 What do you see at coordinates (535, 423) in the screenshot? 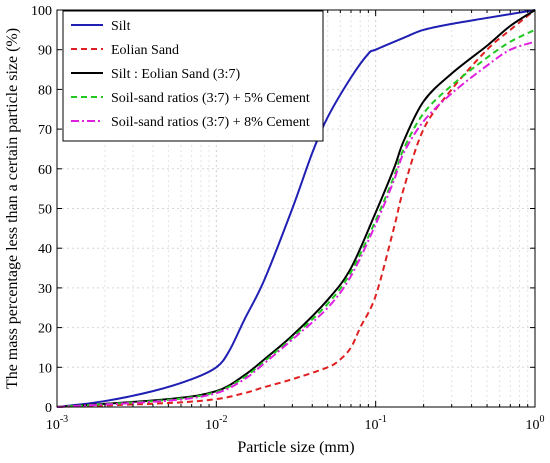
I see `x-tick-label: 10⁰` at bounding box center [535, 423].